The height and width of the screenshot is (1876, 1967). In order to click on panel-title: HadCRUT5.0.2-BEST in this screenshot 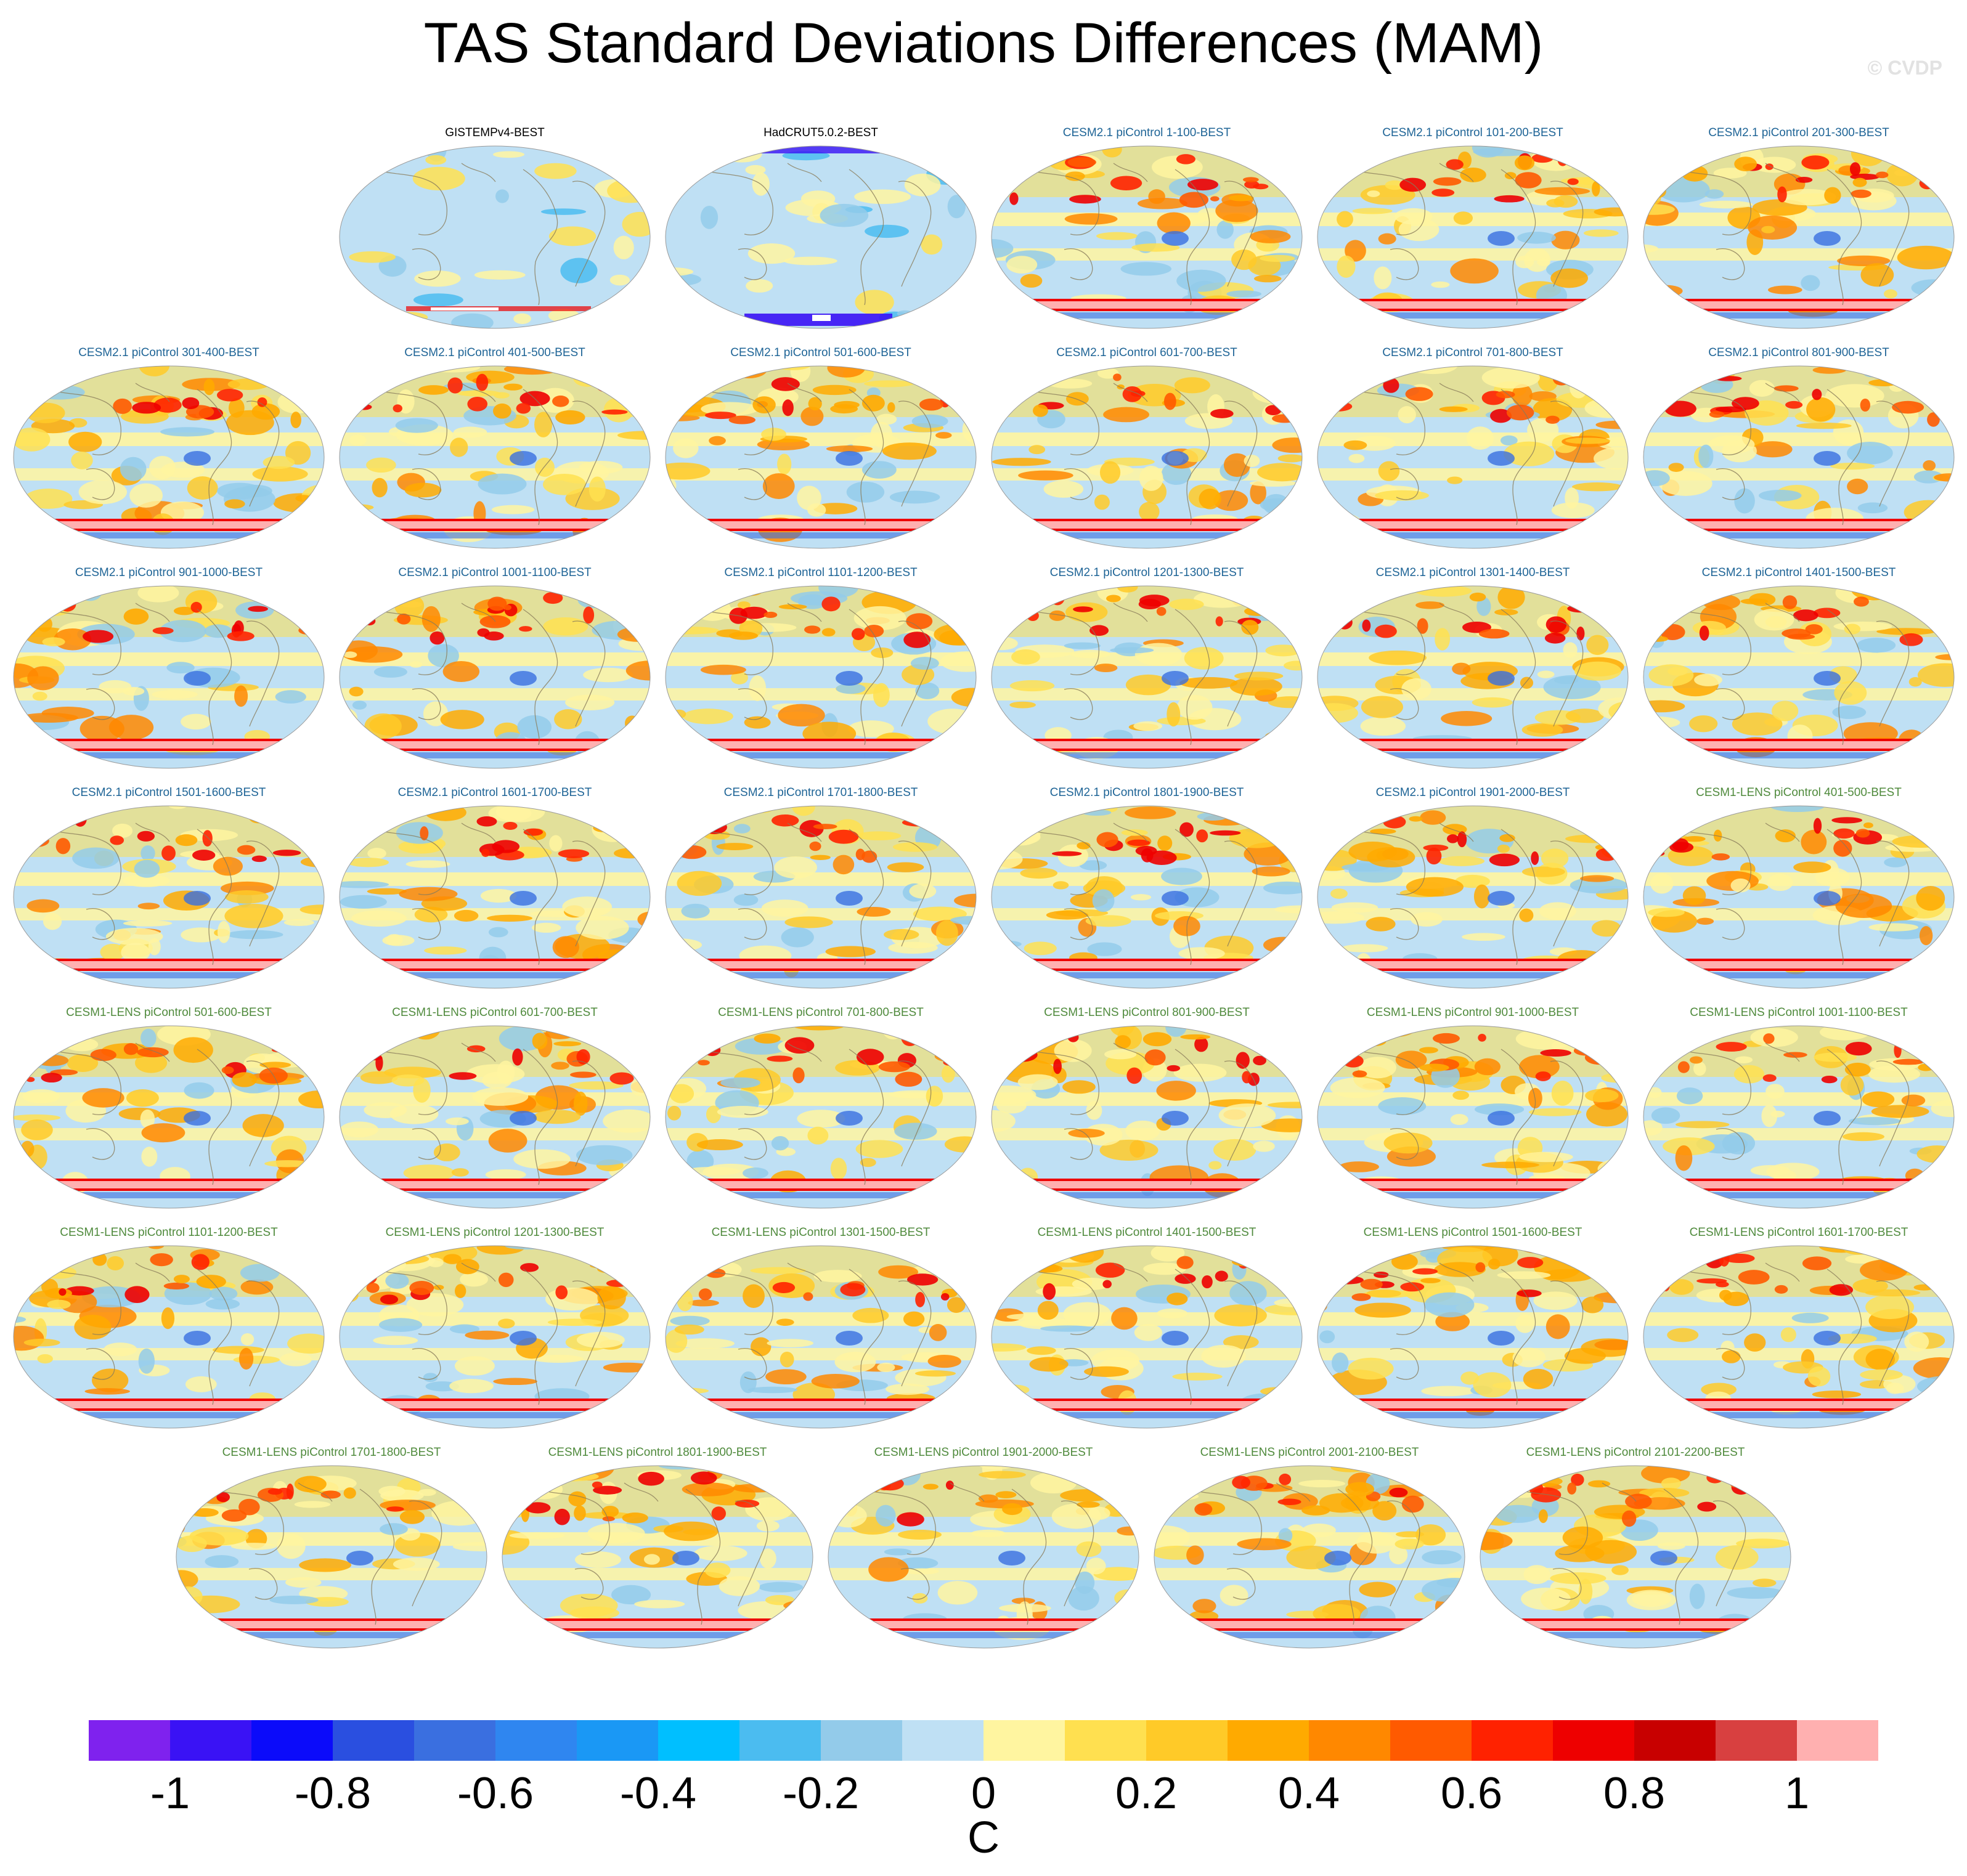, I will do `click(821, 132)`.